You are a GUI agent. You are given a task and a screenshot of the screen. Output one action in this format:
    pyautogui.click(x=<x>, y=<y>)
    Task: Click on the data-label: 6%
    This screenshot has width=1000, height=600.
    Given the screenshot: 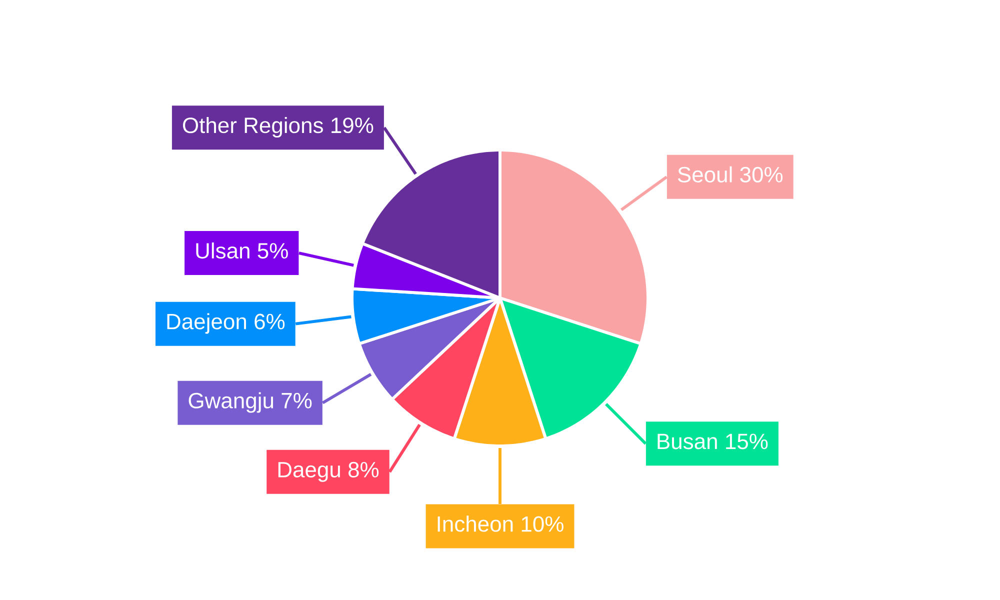 What is the action you would take?
    pyautogui.click(x=269, y=322)
    